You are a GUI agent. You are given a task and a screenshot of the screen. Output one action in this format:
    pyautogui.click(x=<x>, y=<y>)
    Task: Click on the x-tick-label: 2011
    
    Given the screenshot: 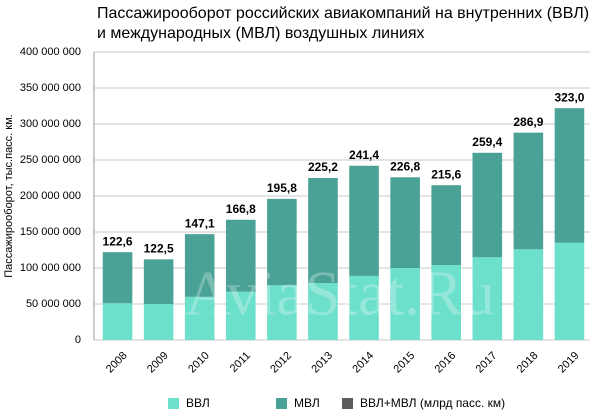 What is the action you would take?
    pyautogui.click(x=240, y=362)
    